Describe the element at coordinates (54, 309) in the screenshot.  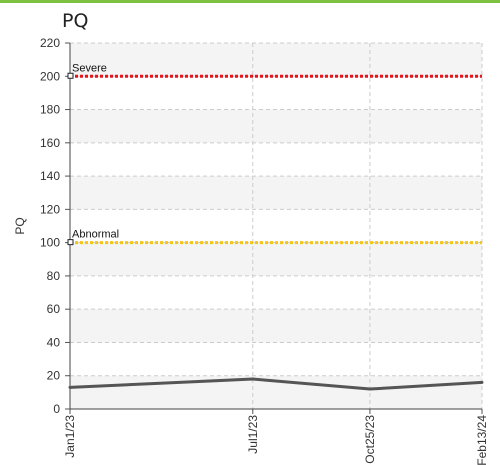
I see `y-tick-label: 60` at that location.